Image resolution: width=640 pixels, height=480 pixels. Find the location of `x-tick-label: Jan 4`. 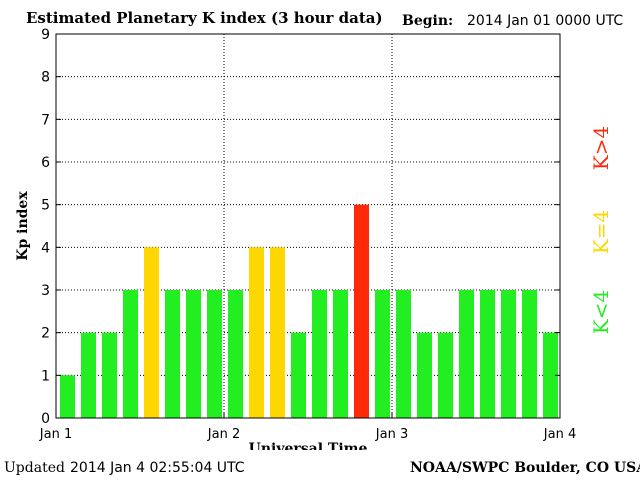

x-tick-label: Jan 4 is located at coordinates (559, 434).